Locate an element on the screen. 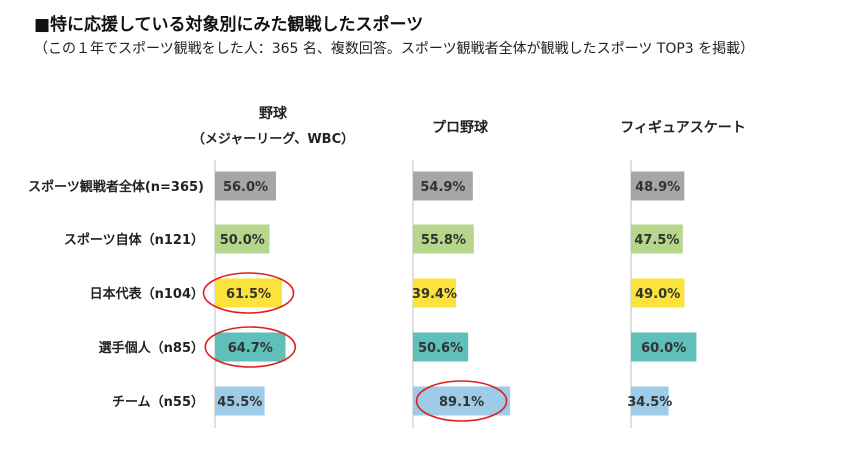  row-label: スポーツ観戦者全体(n=365) is located at coordinates (116, 187).